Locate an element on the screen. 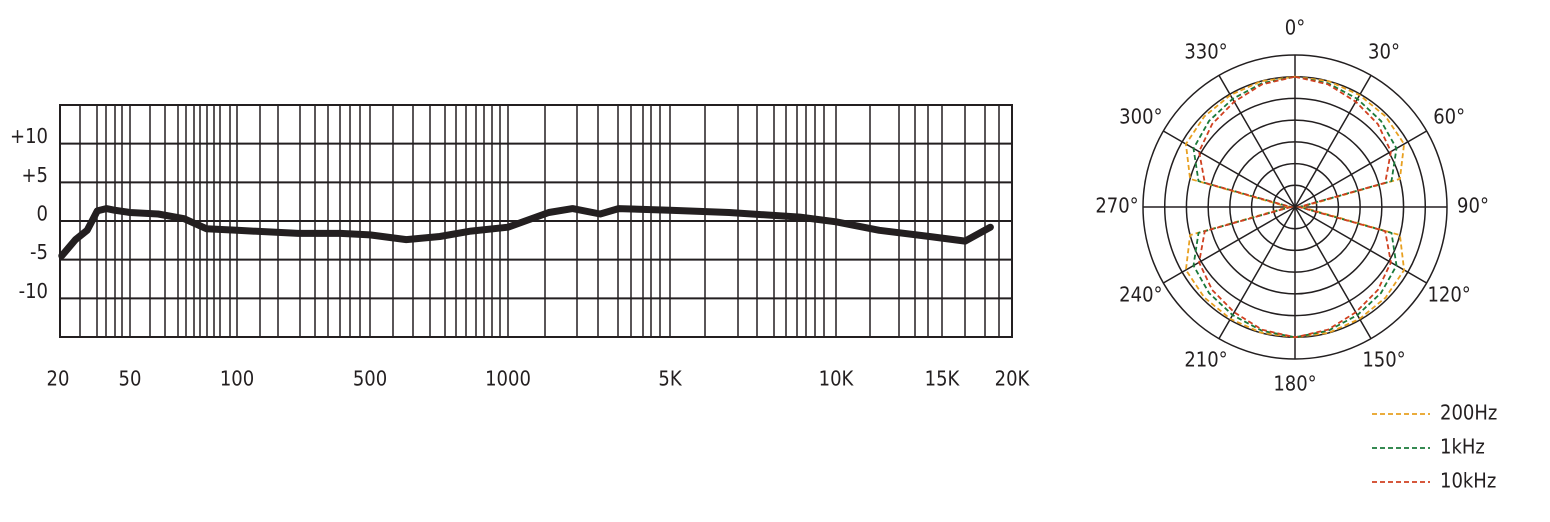  y-tick-label: -10 is located at coordinates (33, 291).